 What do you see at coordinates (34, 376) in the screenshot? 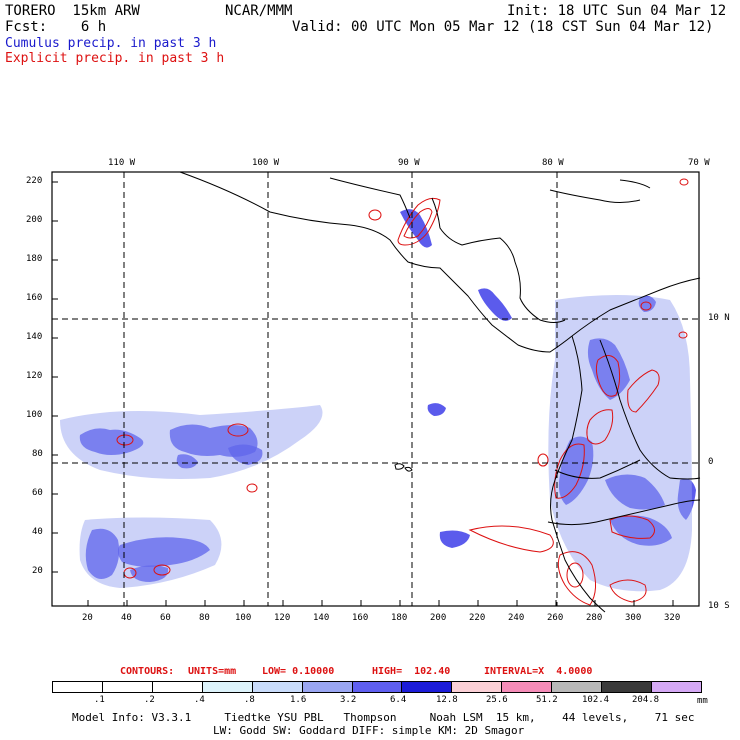
I see `y-tick-label: 120` at bounding box center [34, 376].